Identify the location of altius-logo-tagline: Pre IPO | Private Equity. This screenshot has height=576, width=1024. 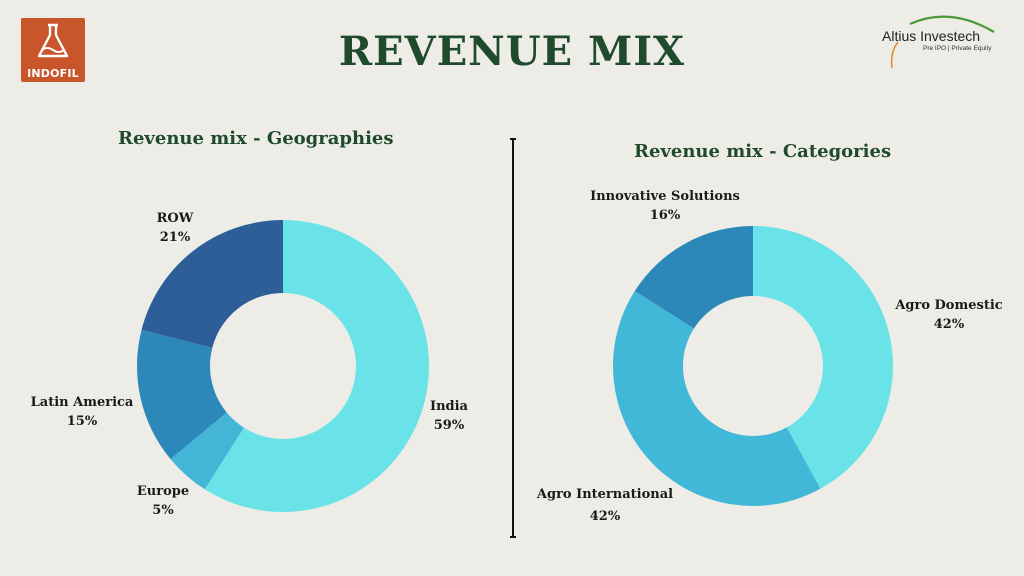
(957, 48).